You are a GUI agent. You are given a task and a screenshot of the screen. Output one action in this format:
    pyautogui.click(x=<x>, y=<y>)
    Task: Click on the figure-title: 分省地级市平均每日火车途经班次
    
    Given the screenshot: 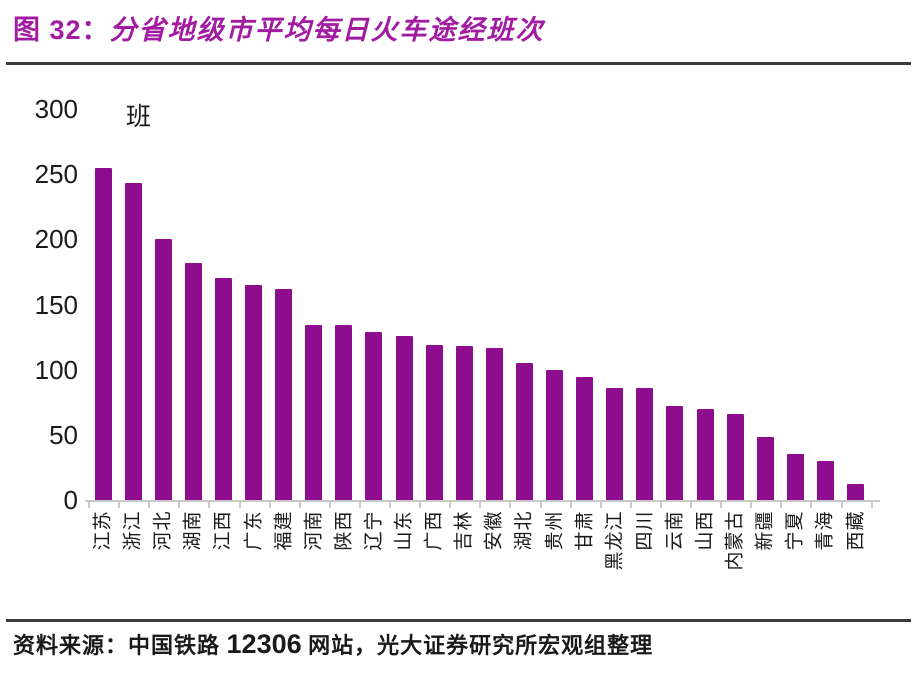 What is the action you would take?
    pyautogui.click(x=327, y=30)
    